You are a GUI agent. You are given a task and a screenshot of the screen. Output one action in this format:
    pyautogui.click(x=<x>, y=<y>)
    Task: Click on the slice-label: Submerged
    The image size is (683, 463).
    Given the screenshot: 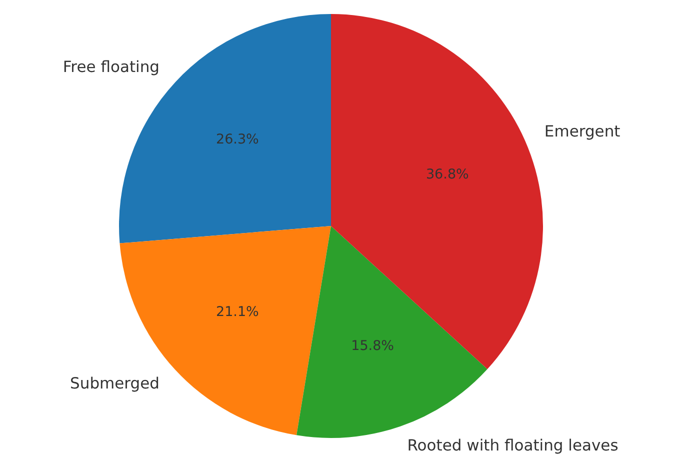 What is the action you would take?
    pyautogui.click(x=115, y=383)
    